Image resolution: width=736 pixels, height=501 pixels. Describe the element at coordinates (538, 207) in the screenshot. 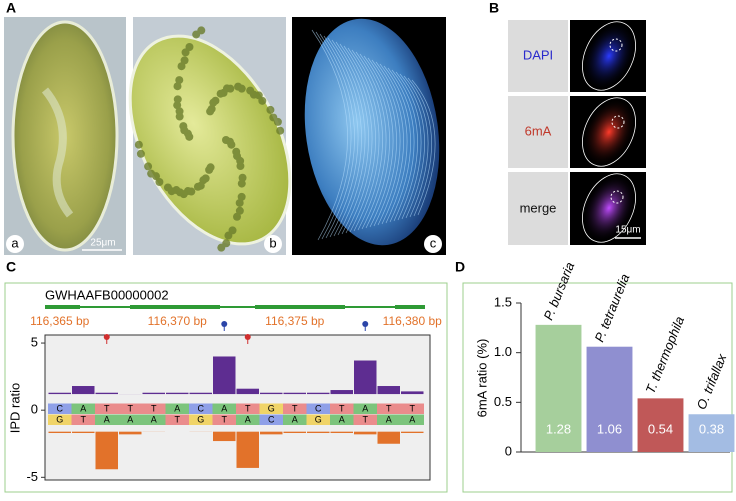

I see `channel-label: merge` at that location.